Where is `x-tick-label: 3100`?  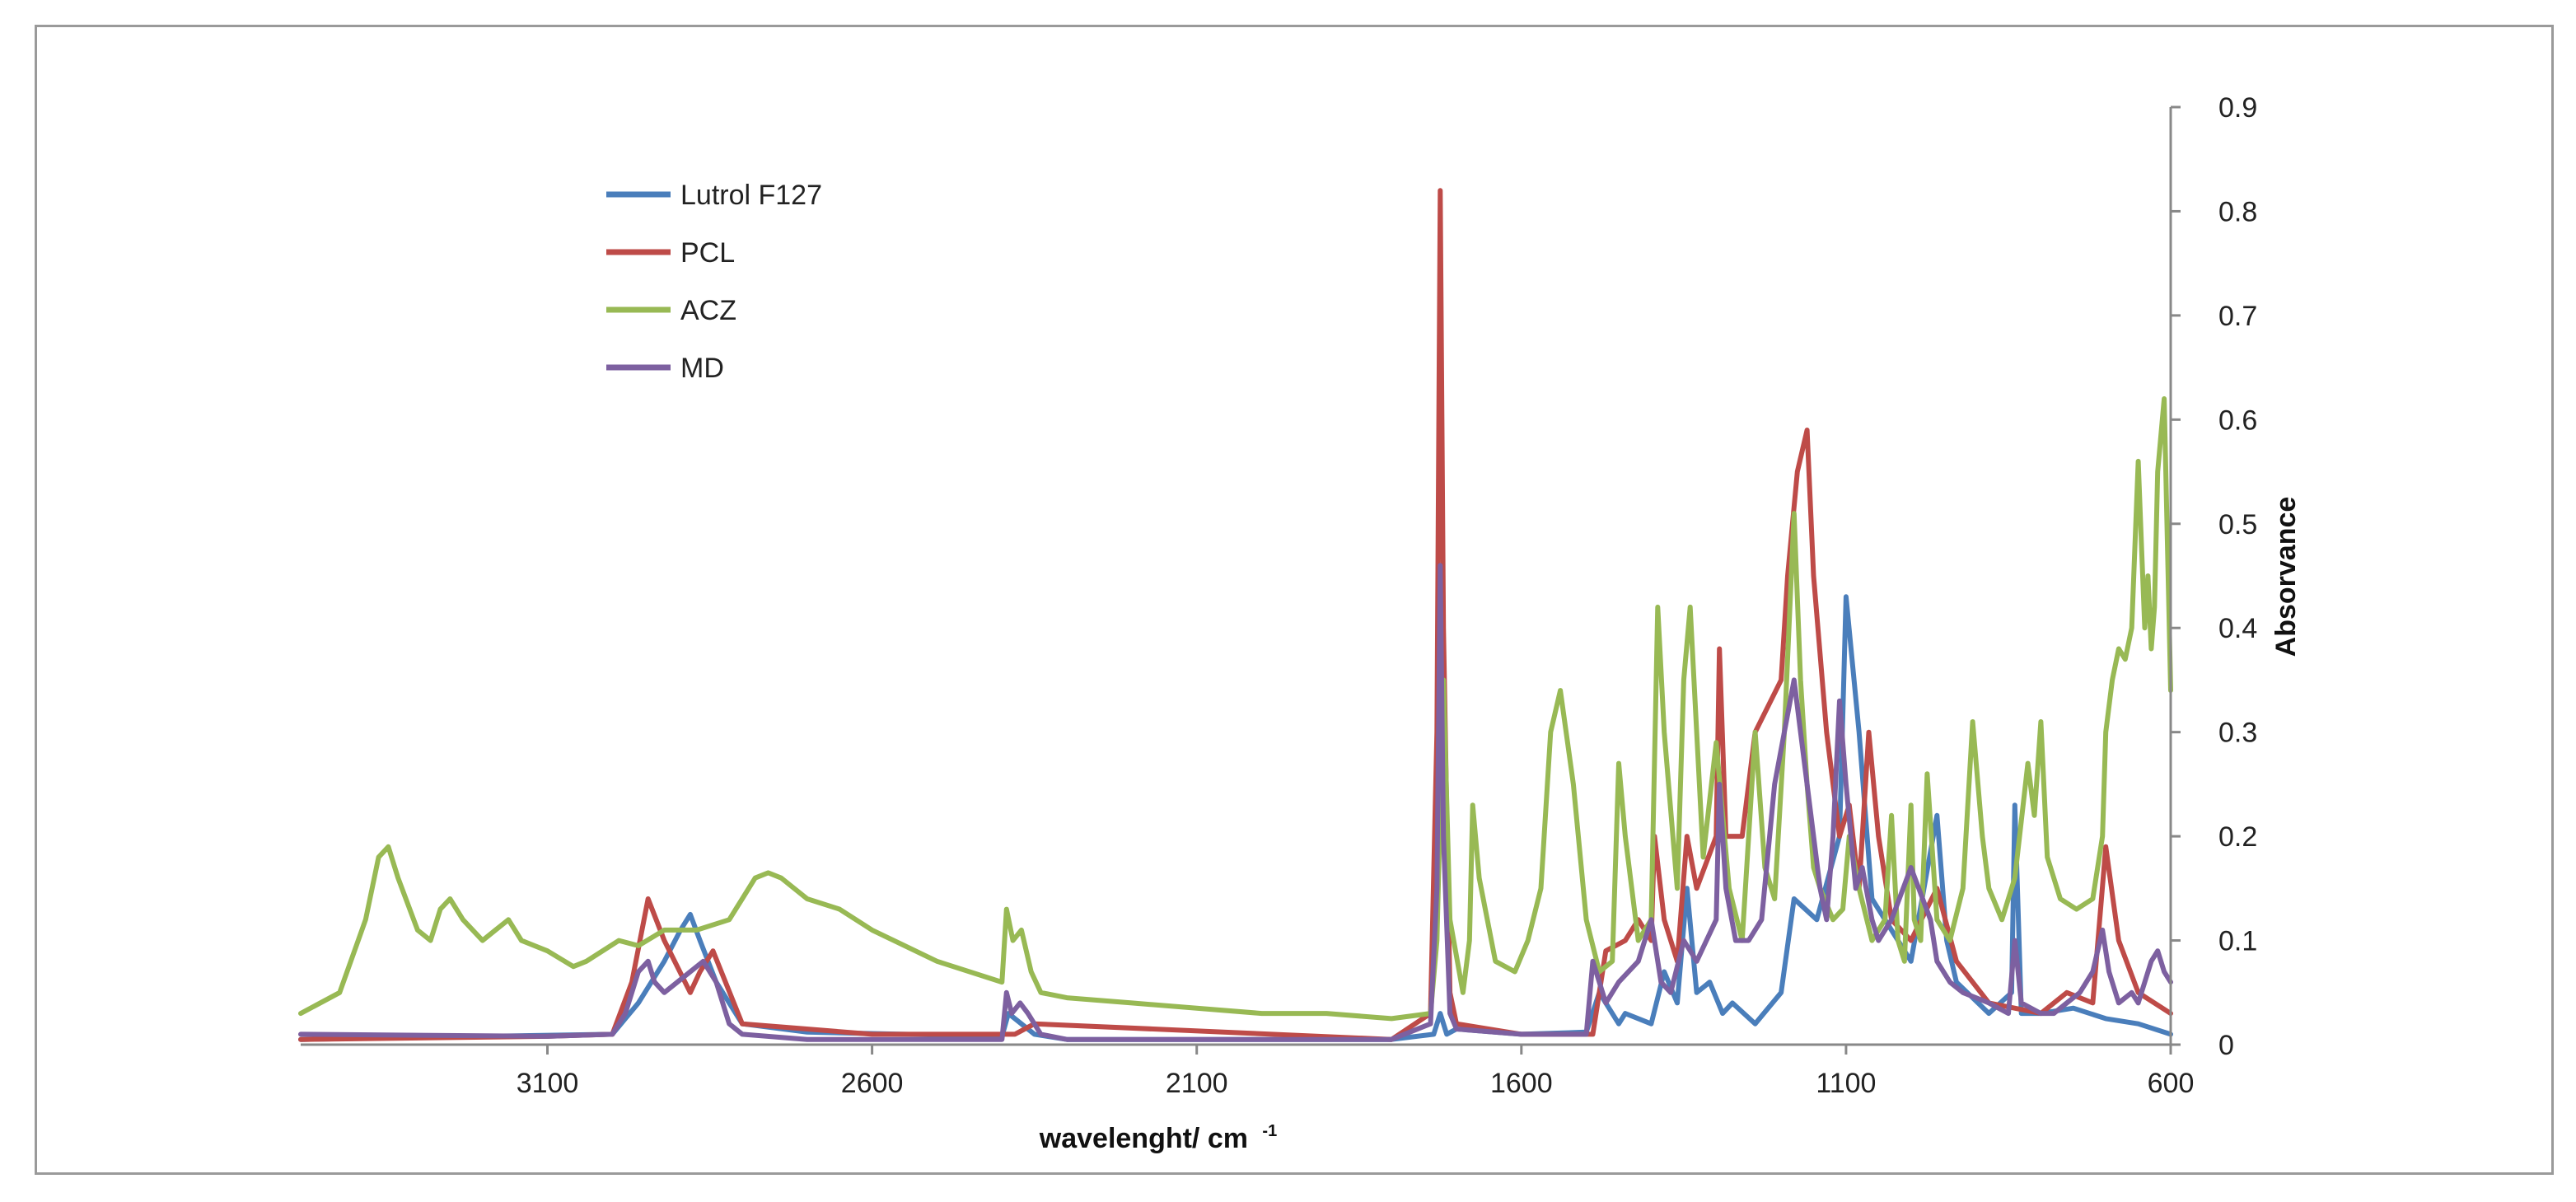
x-tick-label: 3100 is located at coordinates (548, 1083).